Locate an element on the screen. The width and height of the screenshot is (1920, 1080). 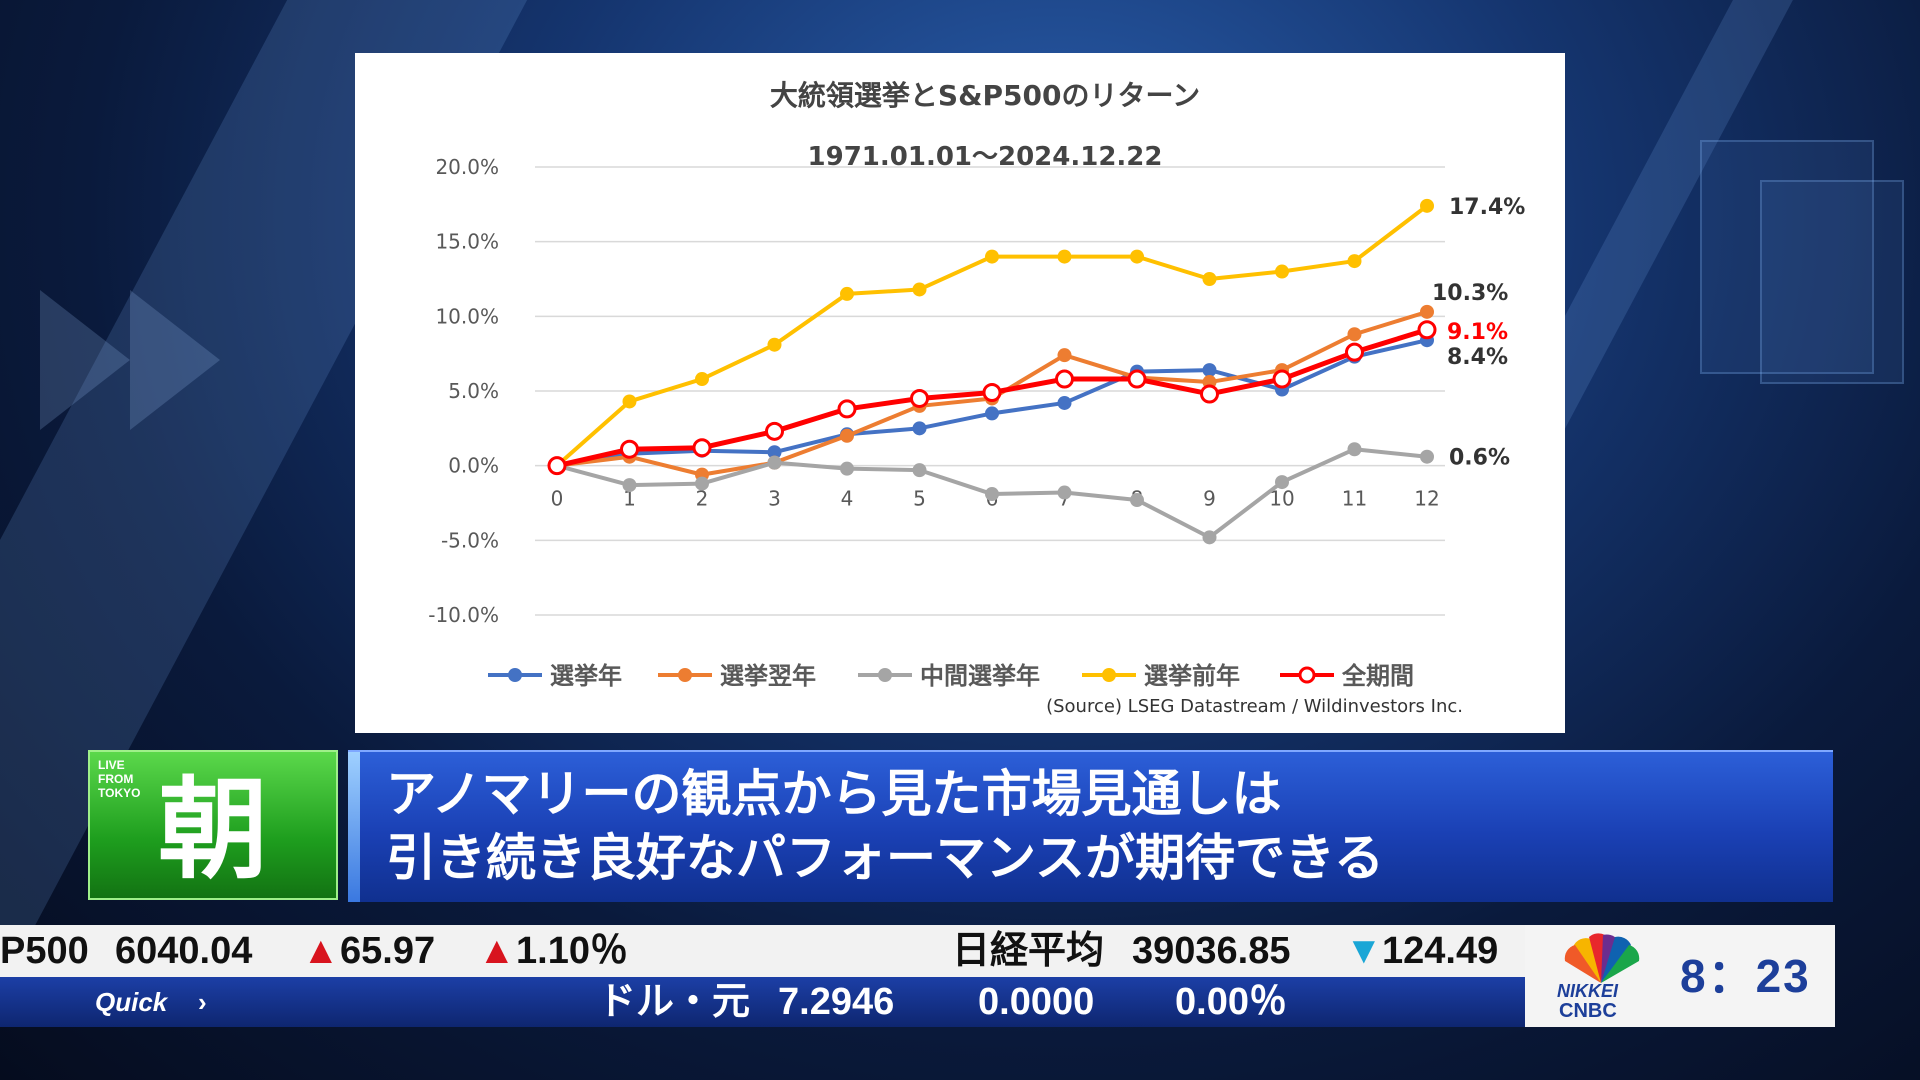
x-axis-ticks: 0123456789101112 is located at coordinates (995, 499).